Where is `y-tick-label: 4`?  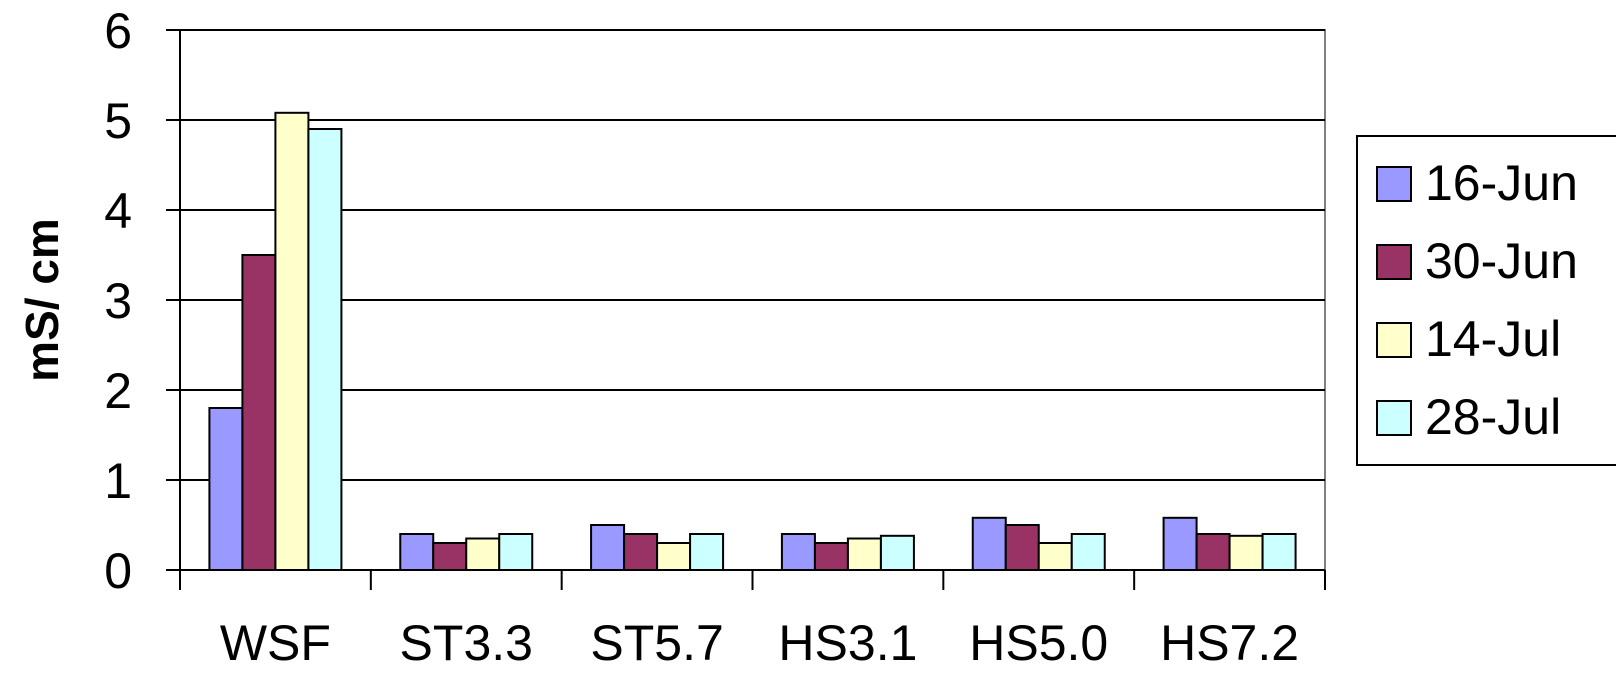 y-tick-label: 4 is located at coordinates (118, 211).